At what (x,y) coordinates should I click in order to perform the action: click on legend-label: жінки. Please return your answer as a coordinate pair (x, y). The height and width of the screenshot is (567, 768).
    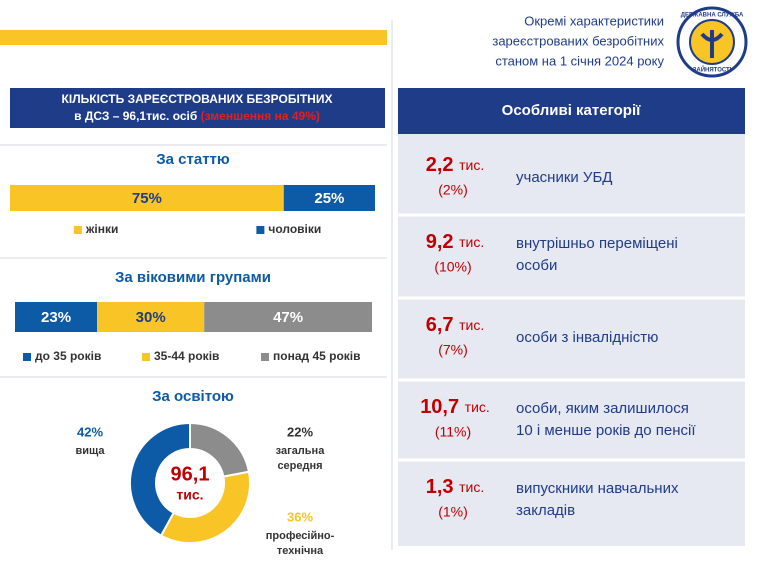
    Looking at the image, I should click on (101, 229).